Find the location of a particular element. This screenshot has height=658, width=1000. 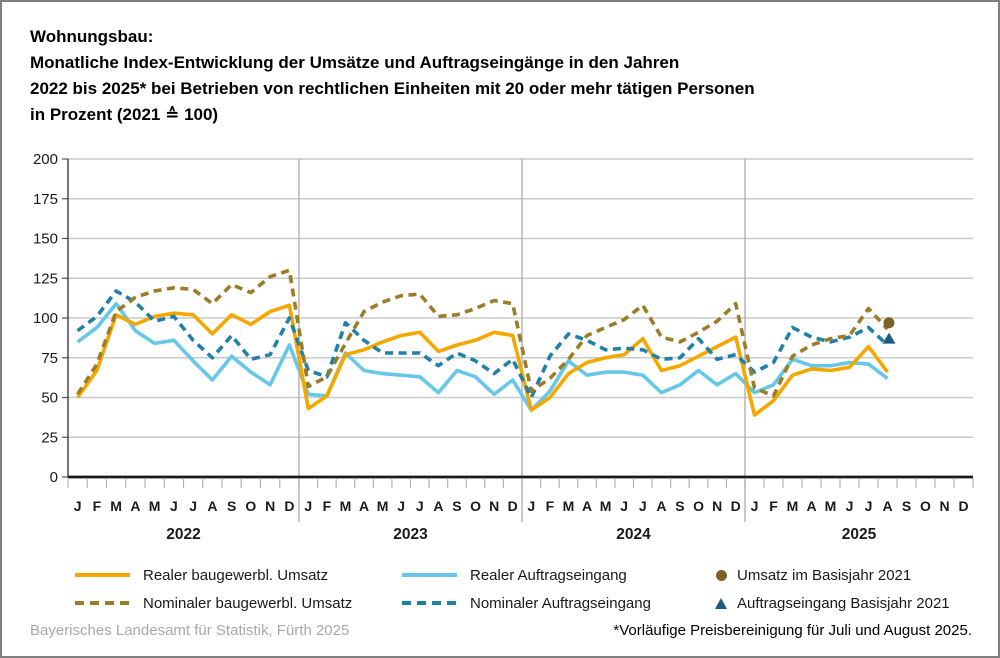

legend-item-nominaler-auftragseingang: Nominaler Auftragseingang is located at coordinates (526, 603).